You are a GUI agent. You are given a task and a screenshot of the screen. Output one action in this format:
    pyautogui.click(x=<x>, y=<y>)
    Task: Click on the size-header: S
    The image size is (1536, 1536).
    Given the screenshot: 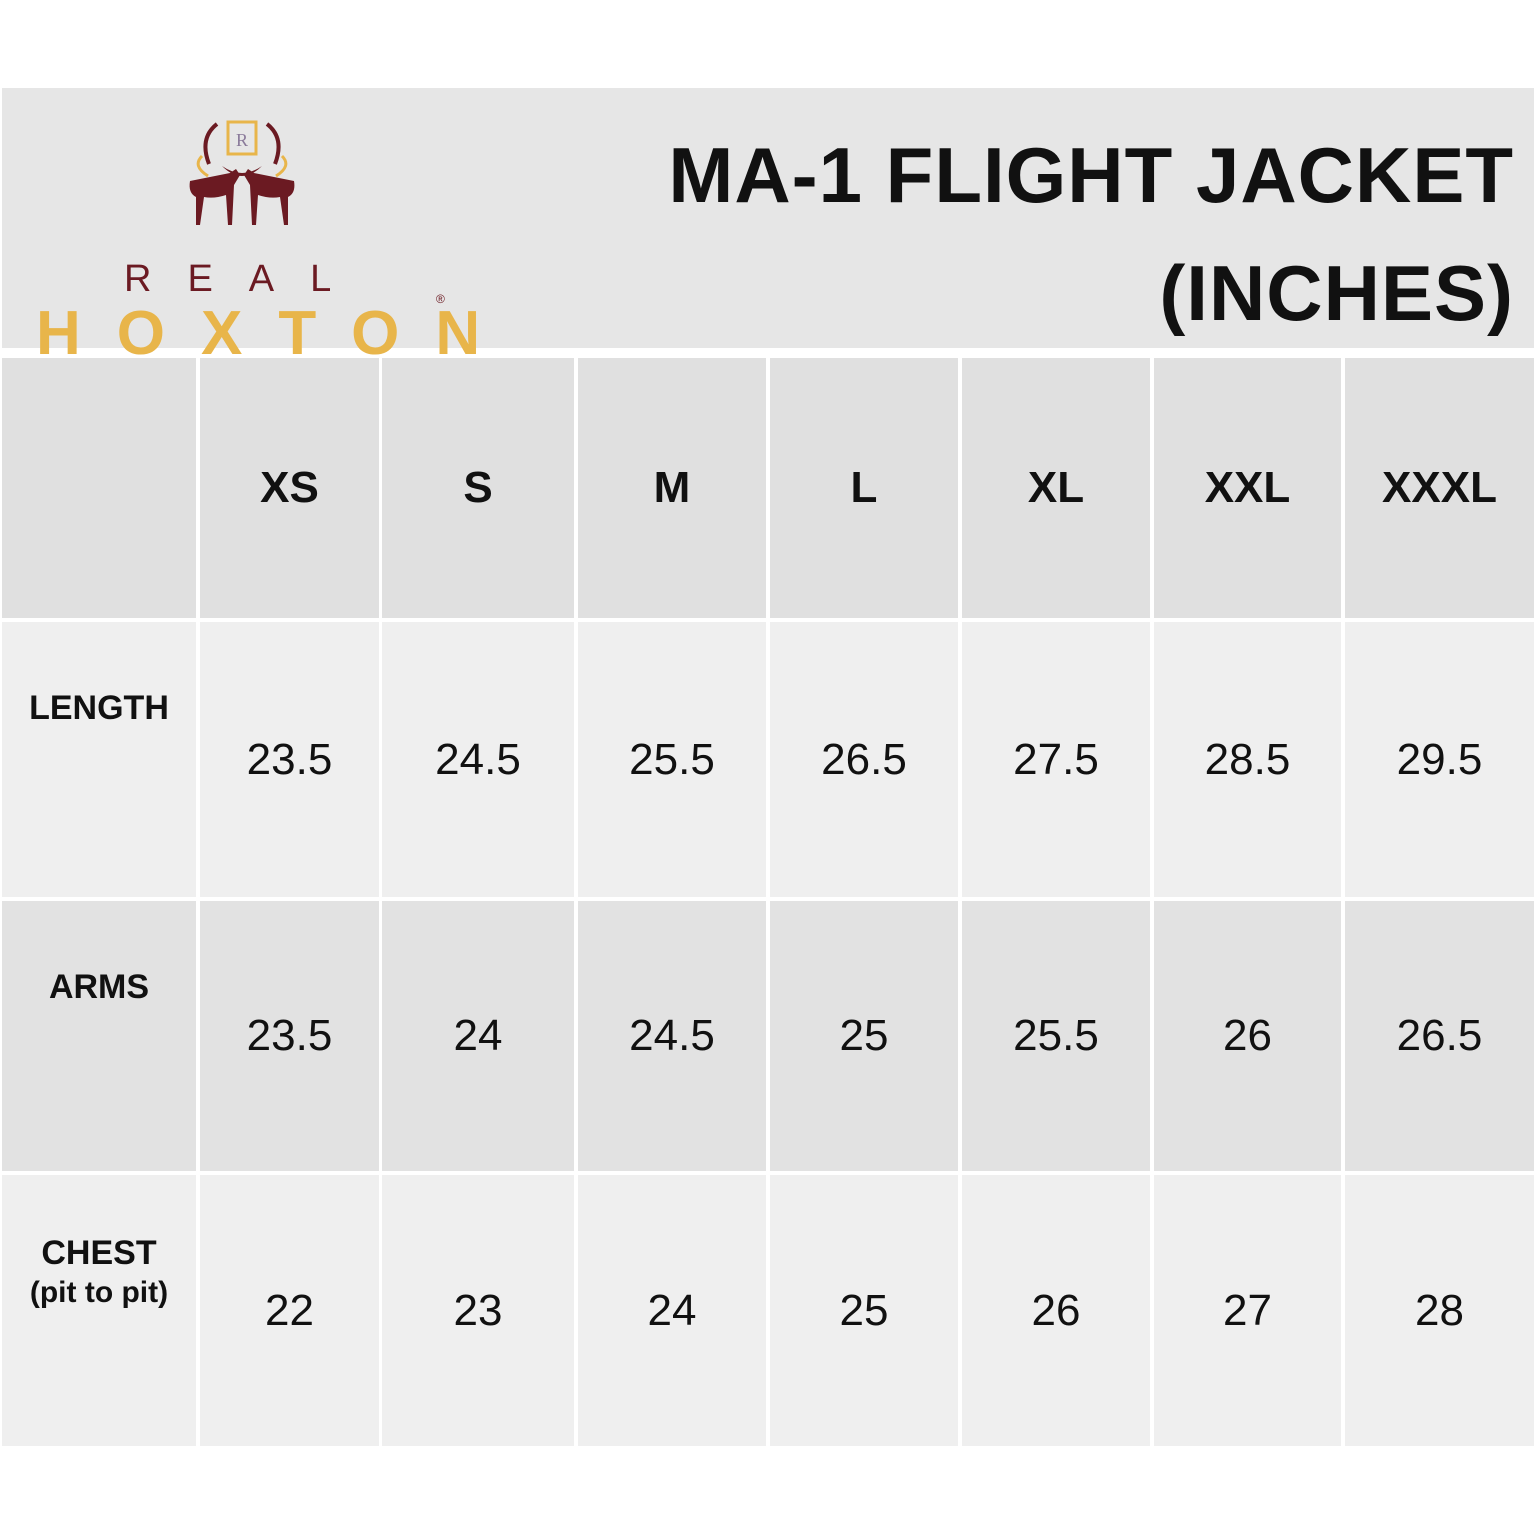 What is the action you would take?
    pyautogui.click(x=478, y=488)
    